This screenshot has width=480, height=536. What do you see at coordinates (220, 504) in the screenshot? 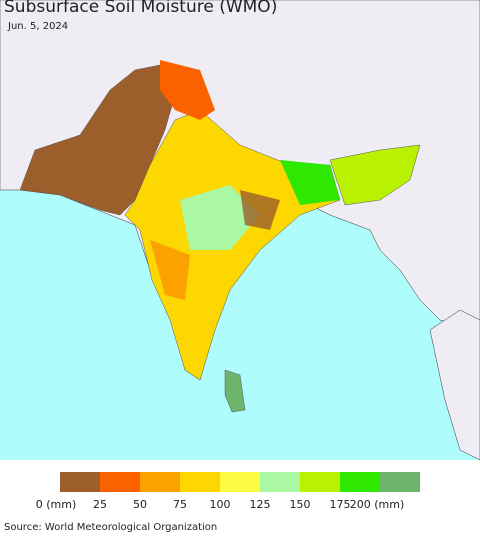
I see `legend-label: 100` at bounding box center [220, 504].